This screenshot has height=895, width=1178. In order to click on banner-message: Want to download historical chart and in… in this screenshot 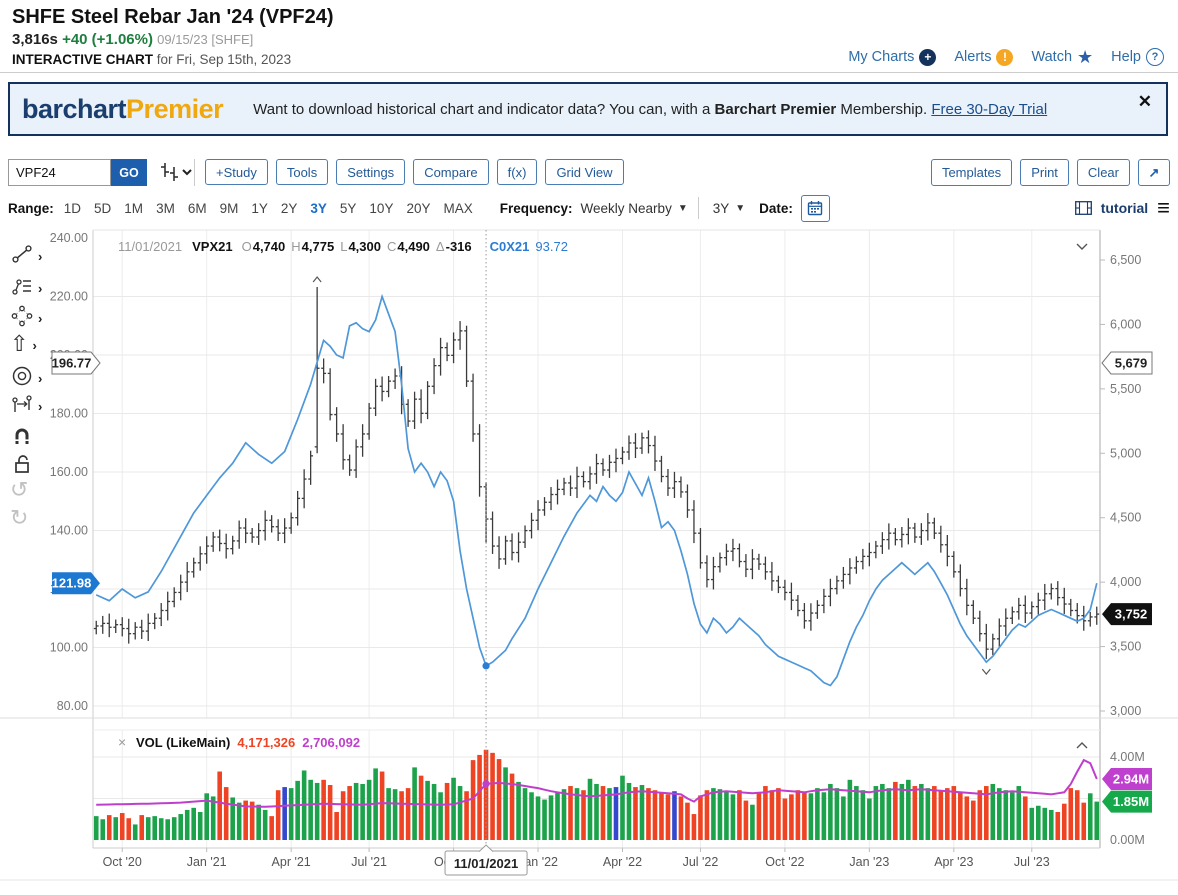, I will do `click(650, 109)`.